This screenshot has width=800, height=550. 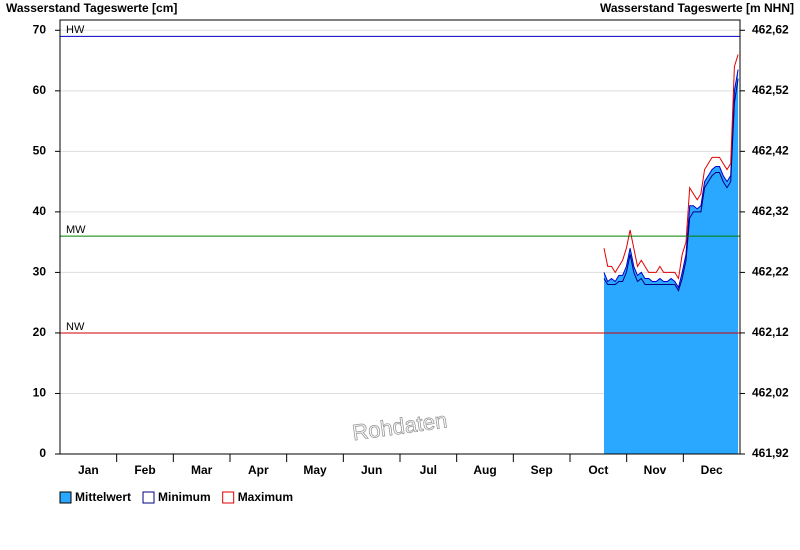 I want to click on y-tick-label: 50, so click(x=40, y=151).